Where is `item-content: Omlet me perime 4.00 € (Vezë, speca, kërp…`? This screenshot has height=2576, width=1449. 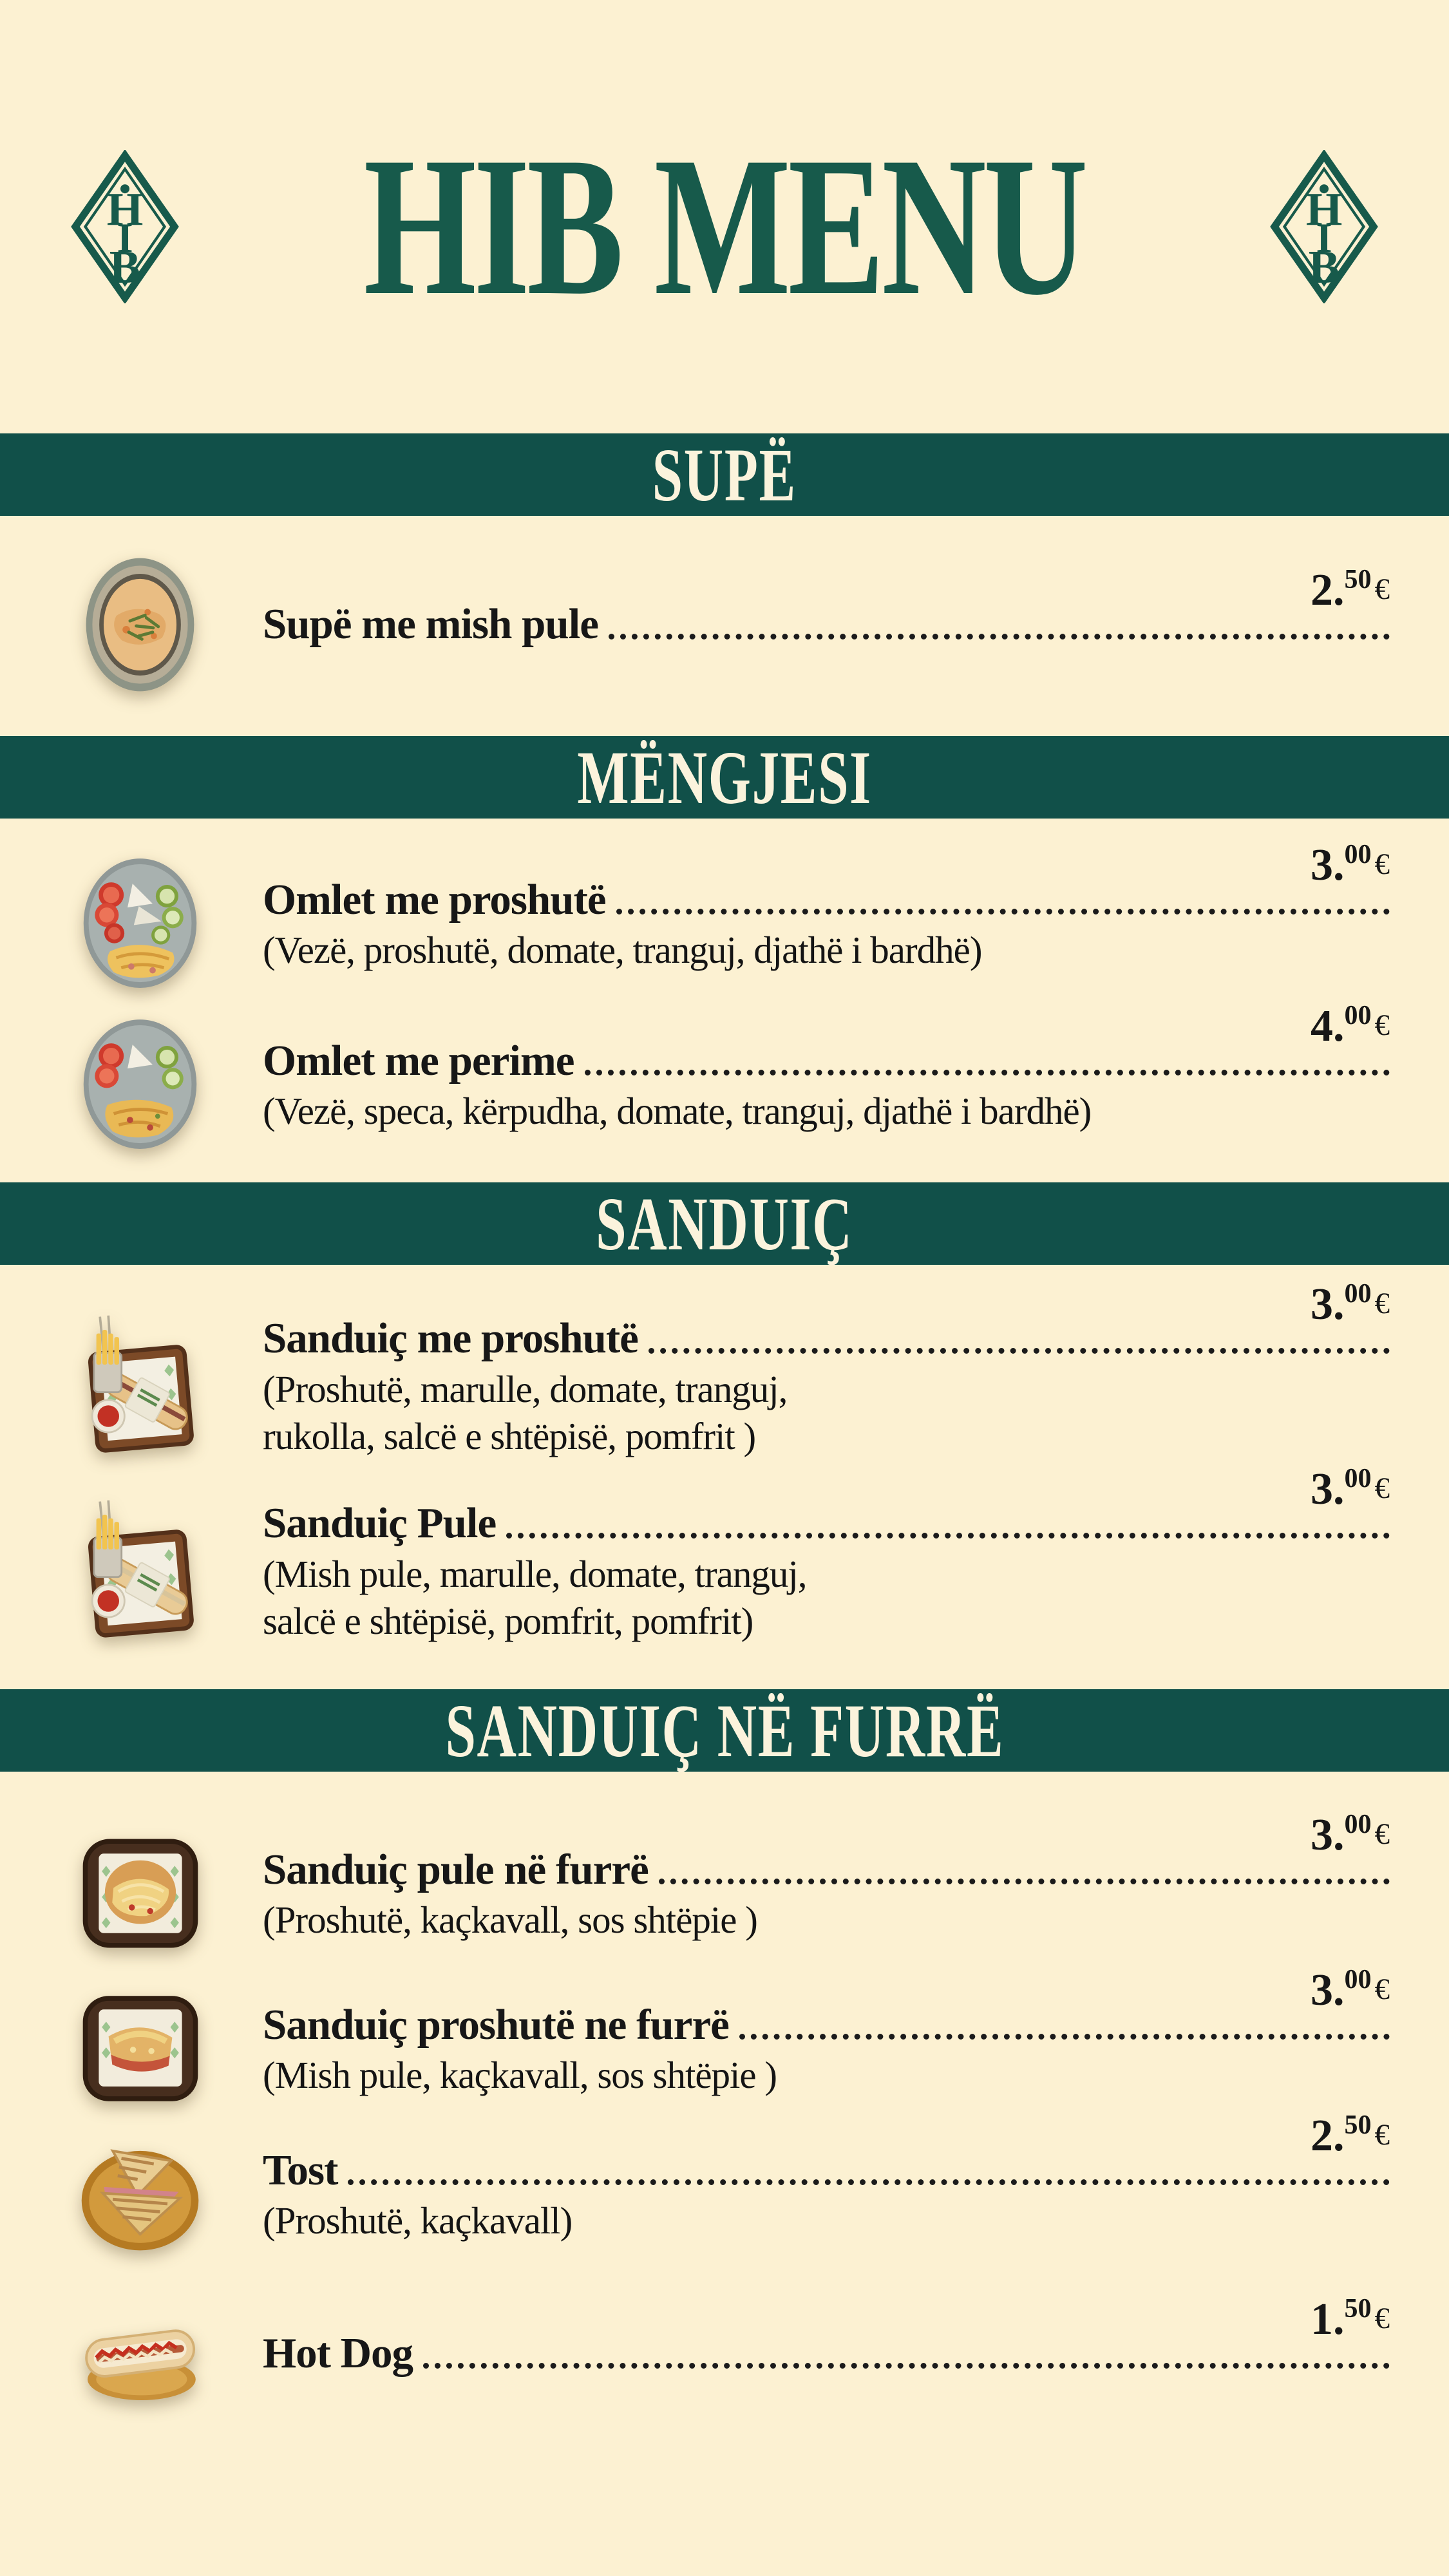 item-content: Omlet me perime 4.00 € (Vezë, speca, kërp… is located at coordinates (826, 1067).